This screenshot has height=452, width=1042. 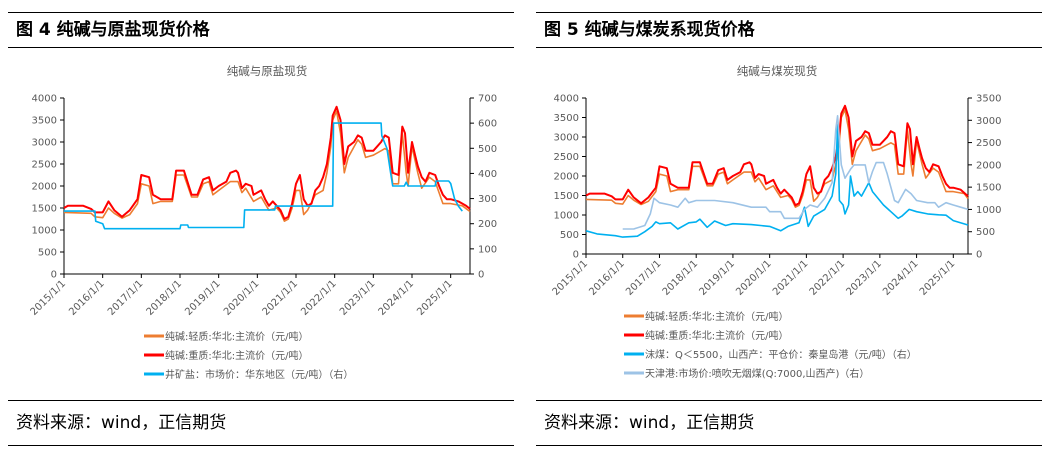 What do you see at coordinates (487, 124) in the screenshot?
I see `y2-tick-label: 600` at bounding box center [487, 124].